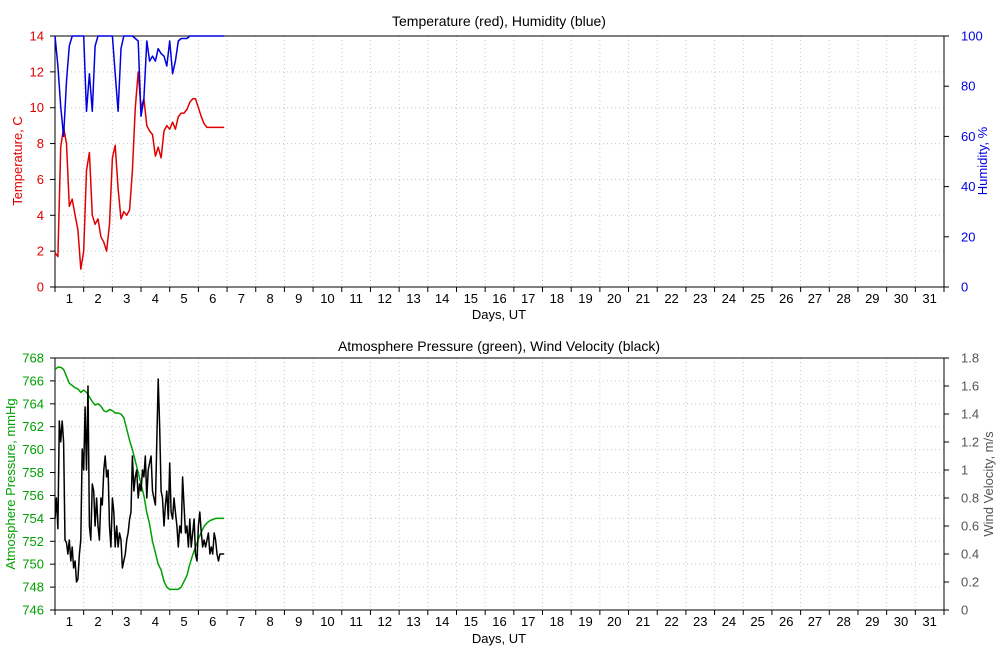 The width and height of the screenshot is (1000, 655). Describe the element at coordinates (499, 621) in the screenshot. I see `x-tick-label: 16` at that location.